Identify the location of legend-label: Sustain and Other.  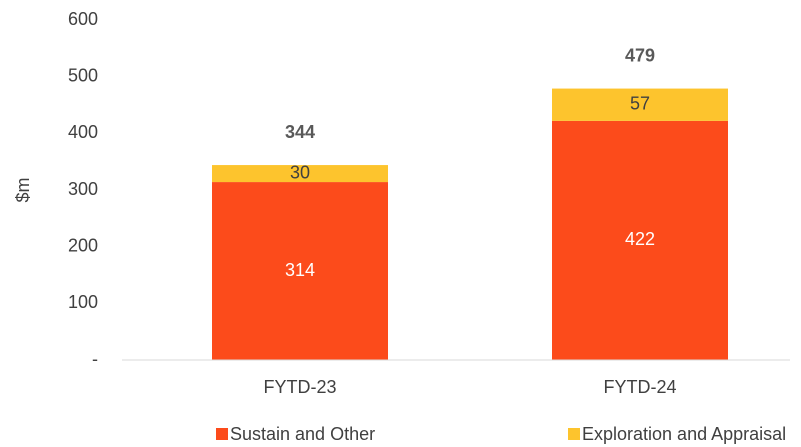
(302, 434).